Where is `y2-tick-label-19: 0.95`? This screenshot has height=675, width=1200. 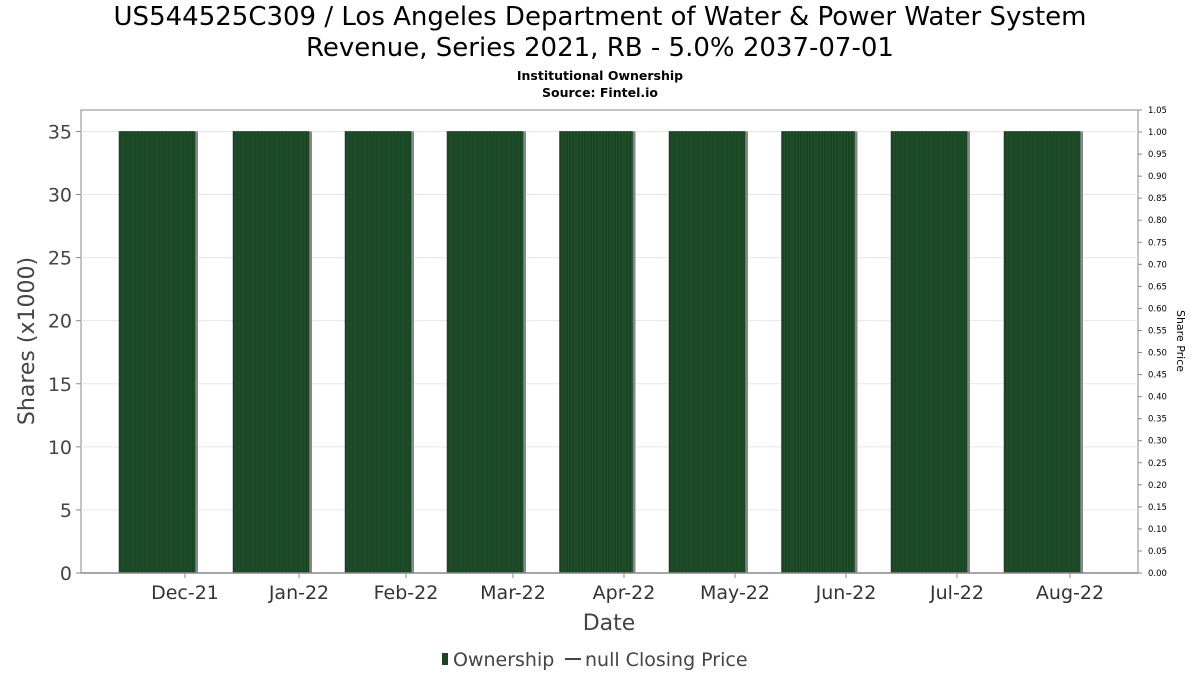 y2-tick-label-19: 0.95 is located at coordinates (1157, 155).